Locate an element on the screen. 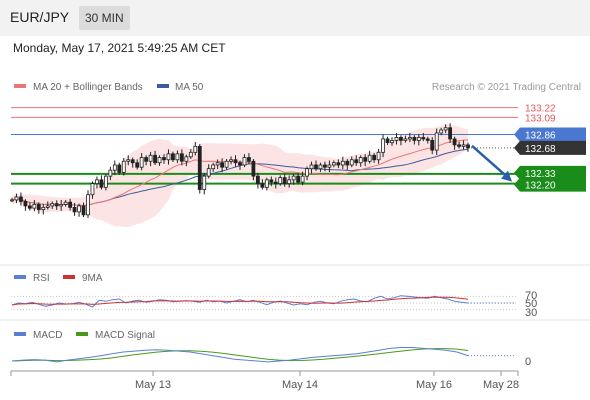 The height and width of the screenshot is (400, 590). price-level-label: 132.86 is located at coordinates (540, 135).